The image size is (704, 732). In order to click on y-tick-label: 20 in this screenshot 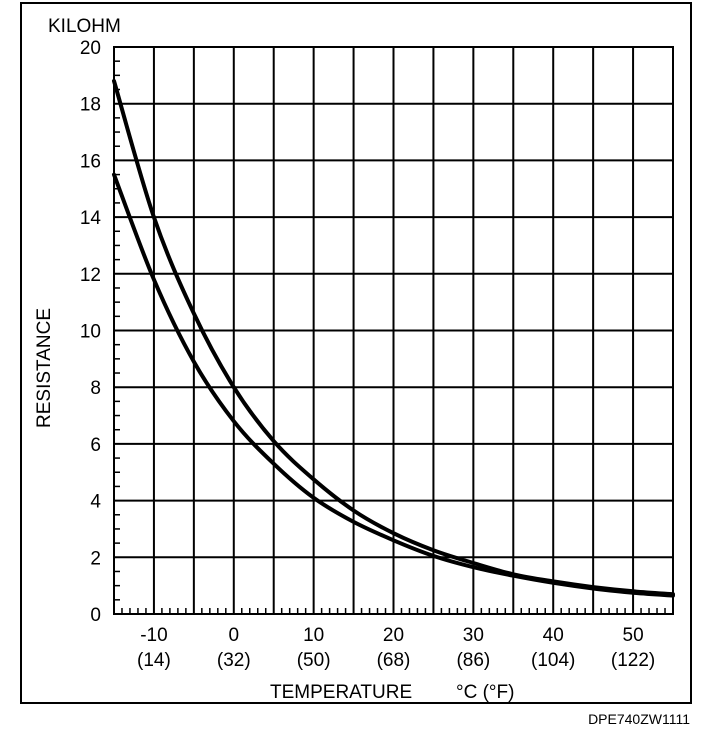, I will do `click(90, 48)`.